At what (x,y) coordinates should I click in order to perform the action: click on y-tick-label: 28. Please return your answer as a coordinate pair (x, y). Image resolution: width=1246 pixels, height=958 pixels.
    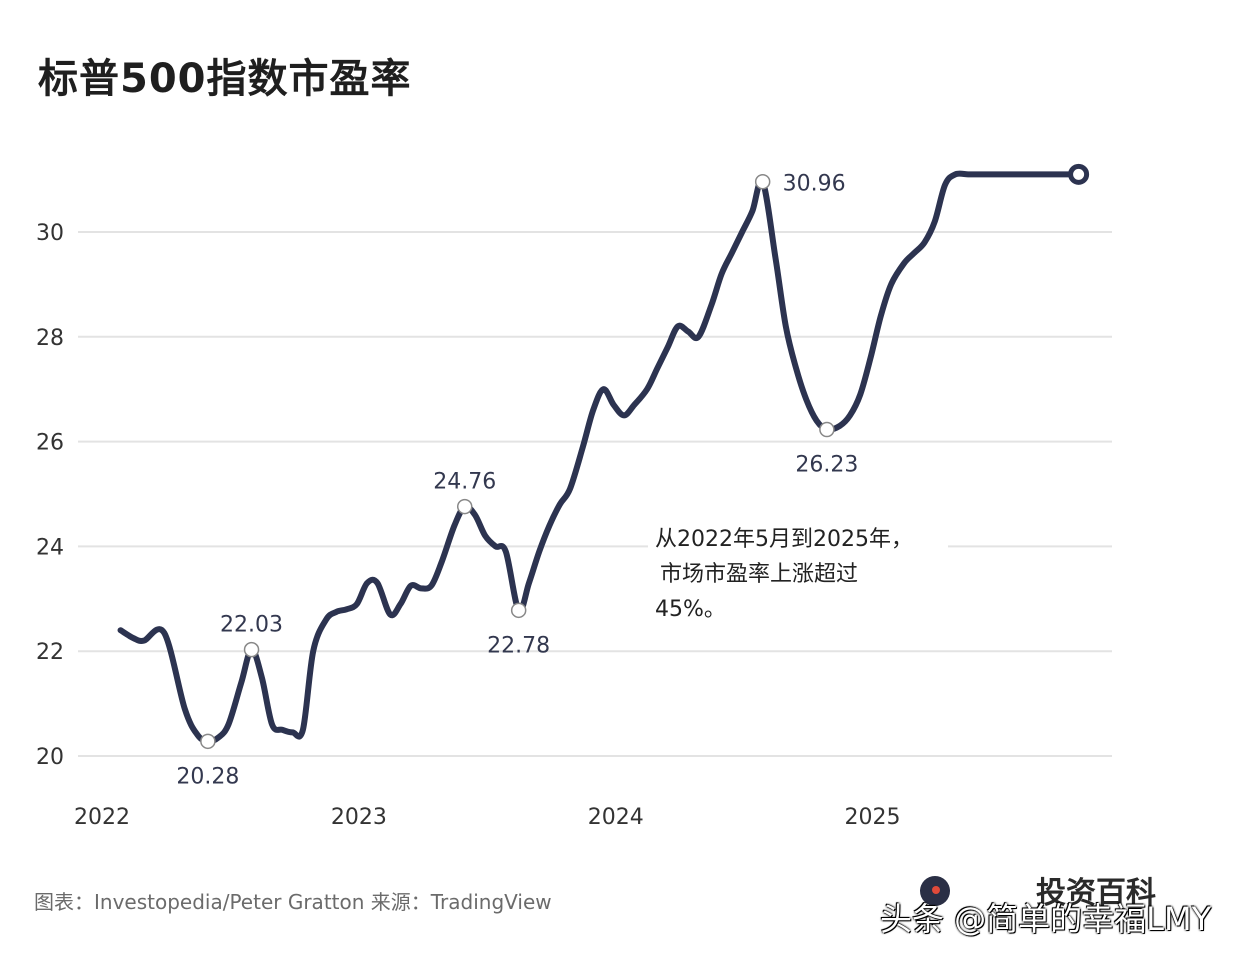
    Looking at the image, I should click on (50, 338).